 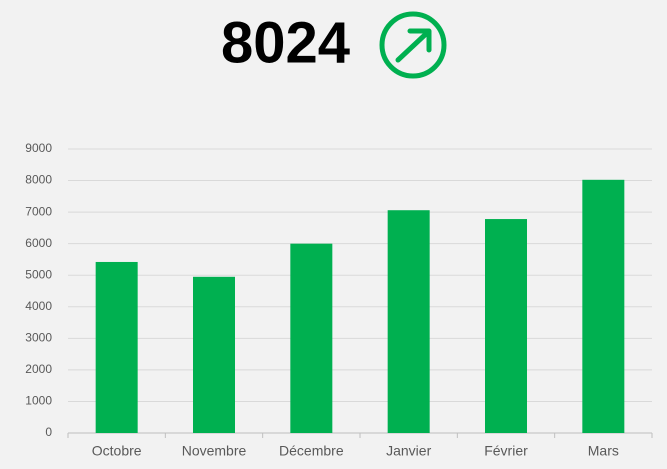 What do you see at coordinates (311, 451) in the screenshot?
I see `x-tick-label: Décembre` at bounding box center [311, 451].